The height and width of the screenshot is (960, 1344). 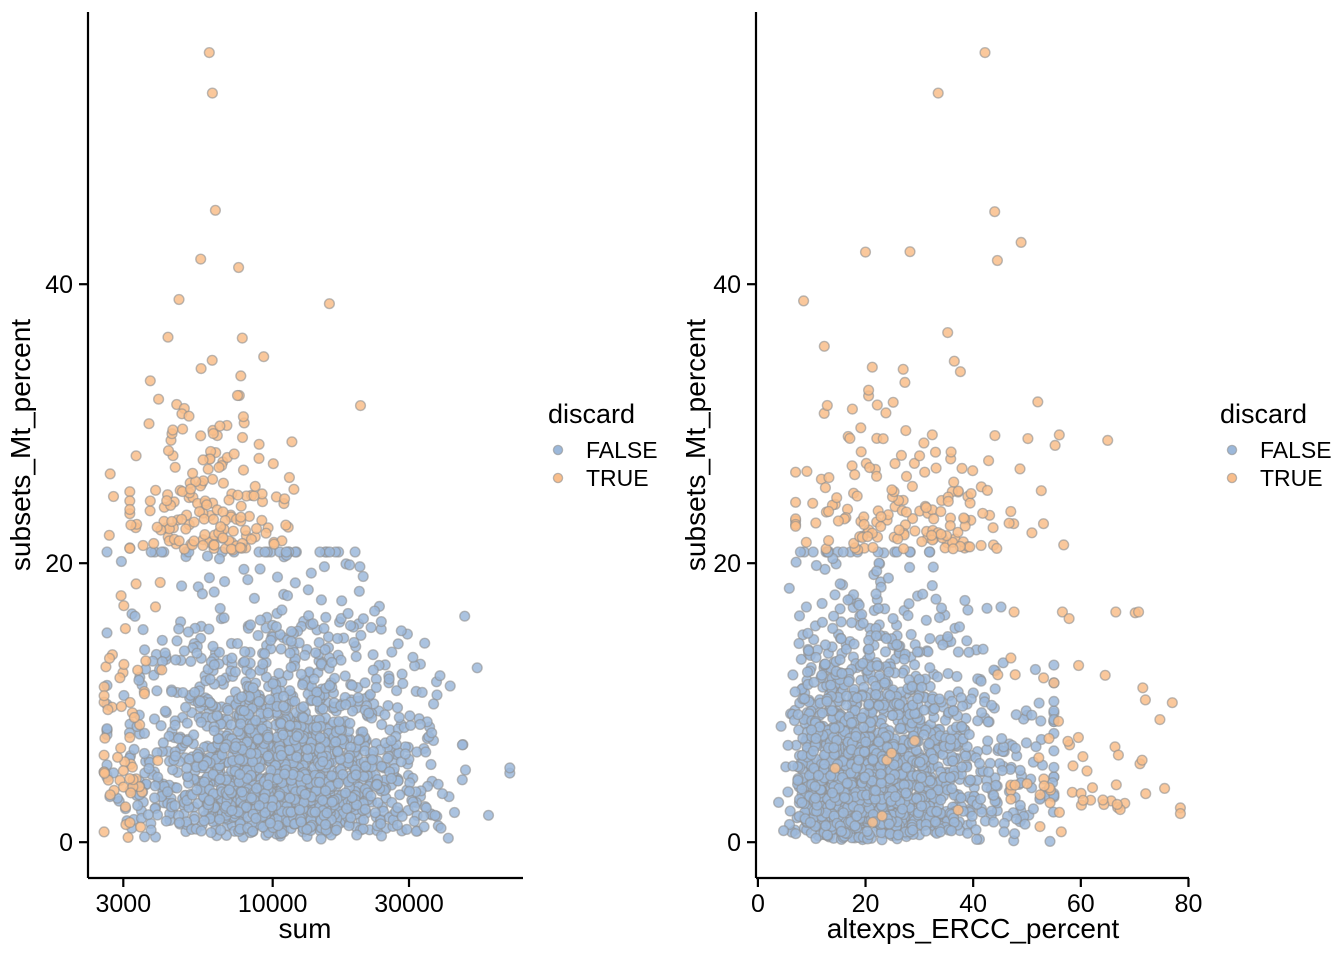 What do you see at coordinates (273, 904) in the screenshot?
I see `x-tick-label: 10000` at bounding box center [273, 904].